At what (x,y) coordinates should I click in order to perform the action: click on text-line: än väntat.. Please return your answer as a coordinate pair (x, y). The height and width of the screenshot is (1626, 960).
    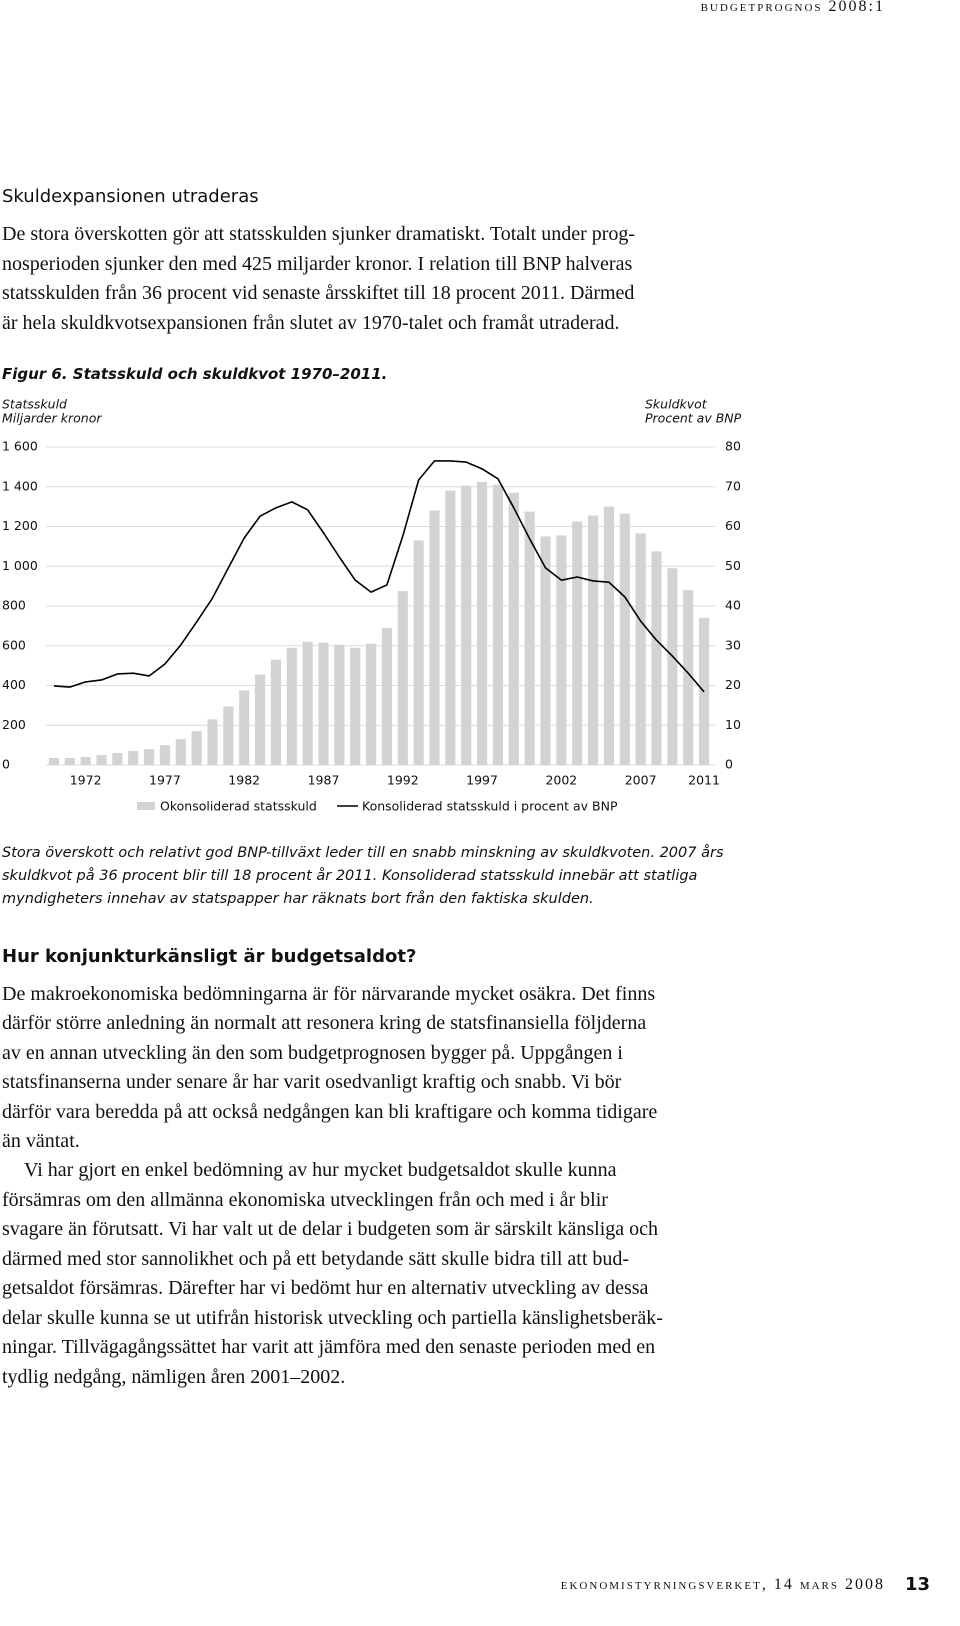
    Looking at the image, I should click on (41, 1141).